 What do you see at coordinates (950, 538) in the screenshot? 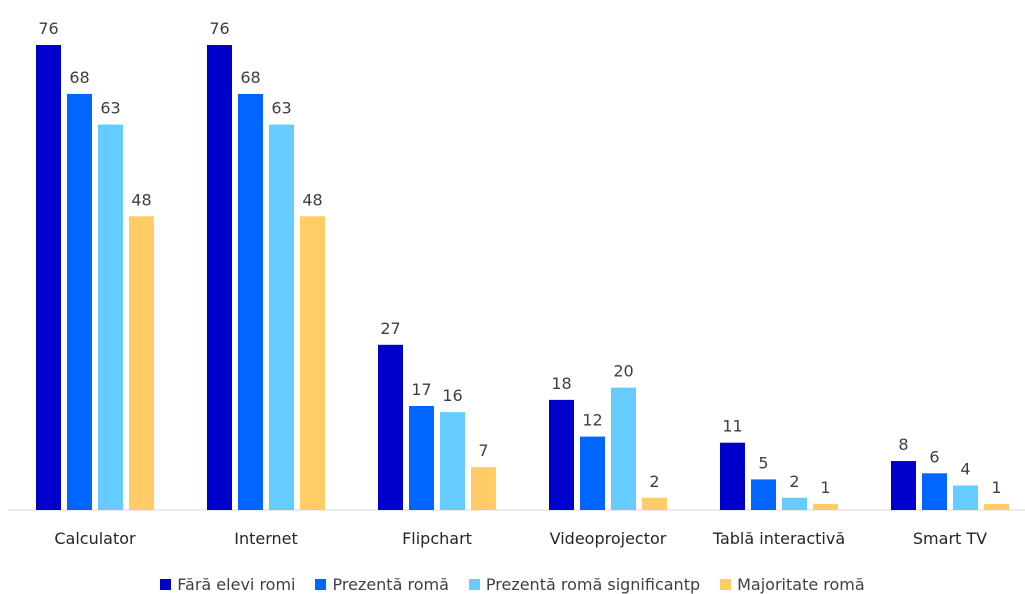
I see `category-label: Smart TV` at bounding box center [950, 538].